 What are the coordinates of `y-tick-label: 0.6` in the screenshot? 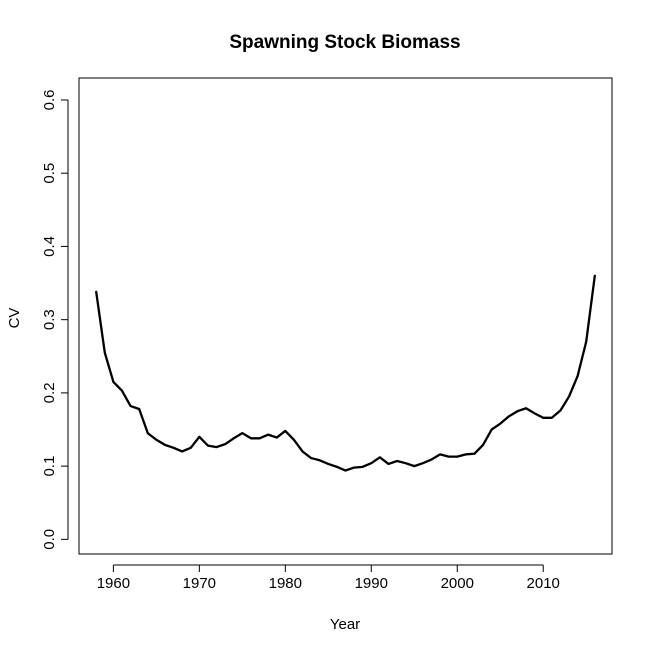 It's located at (49, 100).